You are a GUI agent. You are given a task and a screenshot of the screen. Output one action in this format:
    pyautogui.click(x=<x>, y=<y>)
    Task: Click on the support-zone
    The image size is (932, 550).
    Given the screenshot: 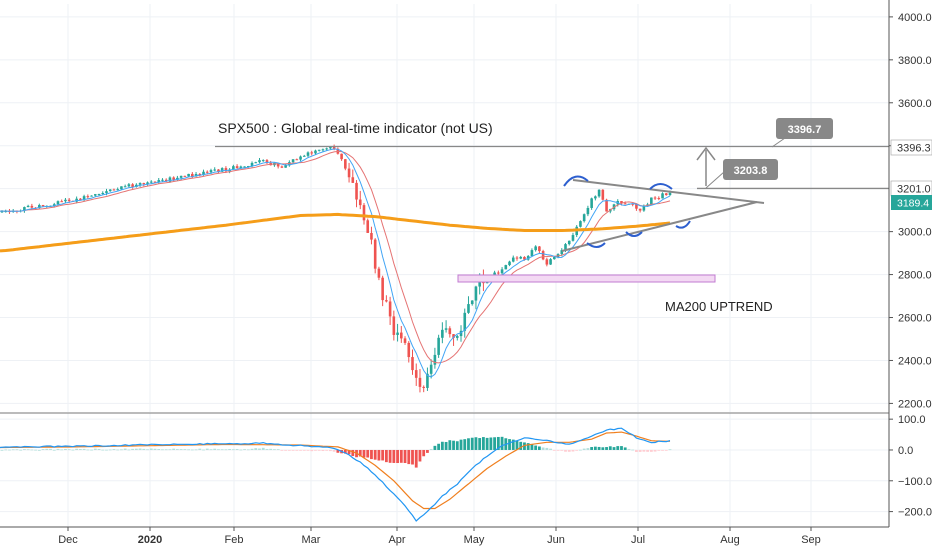 What is the action you would take?
    pyautogui.click(x=586, y=278)
    